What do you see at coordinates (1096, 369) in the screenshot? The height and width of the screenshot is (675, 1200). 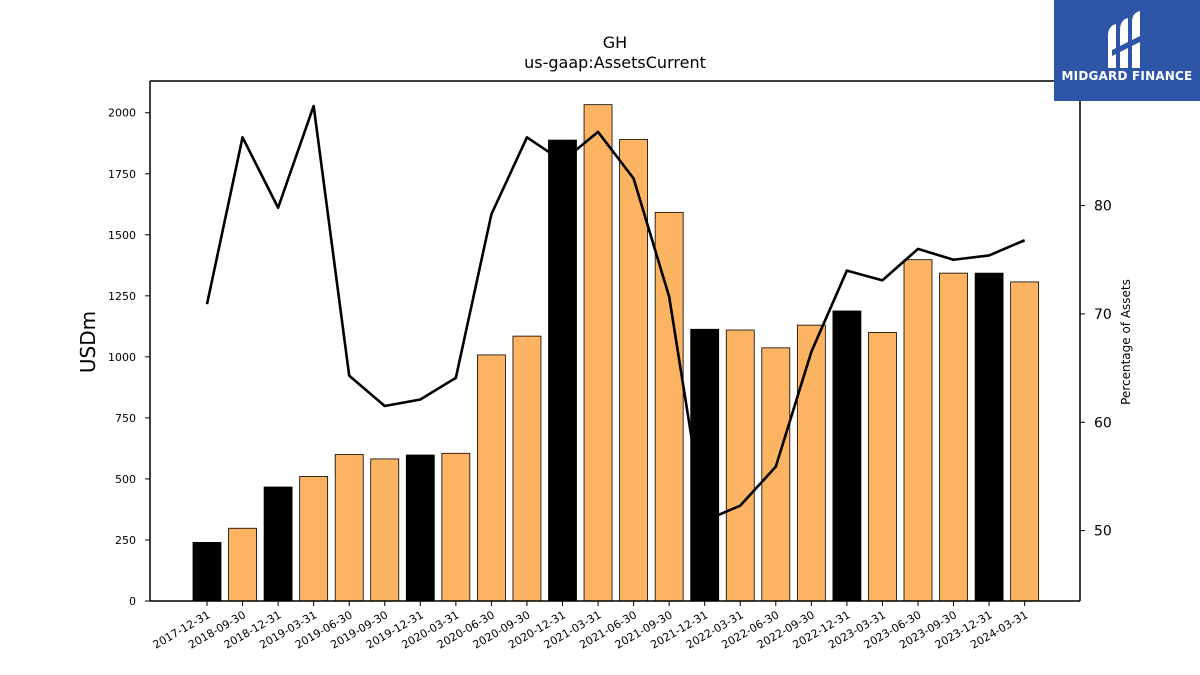 I see `right-axis-ticks: 50 60 70 80` at bounding box center [1096, 369].